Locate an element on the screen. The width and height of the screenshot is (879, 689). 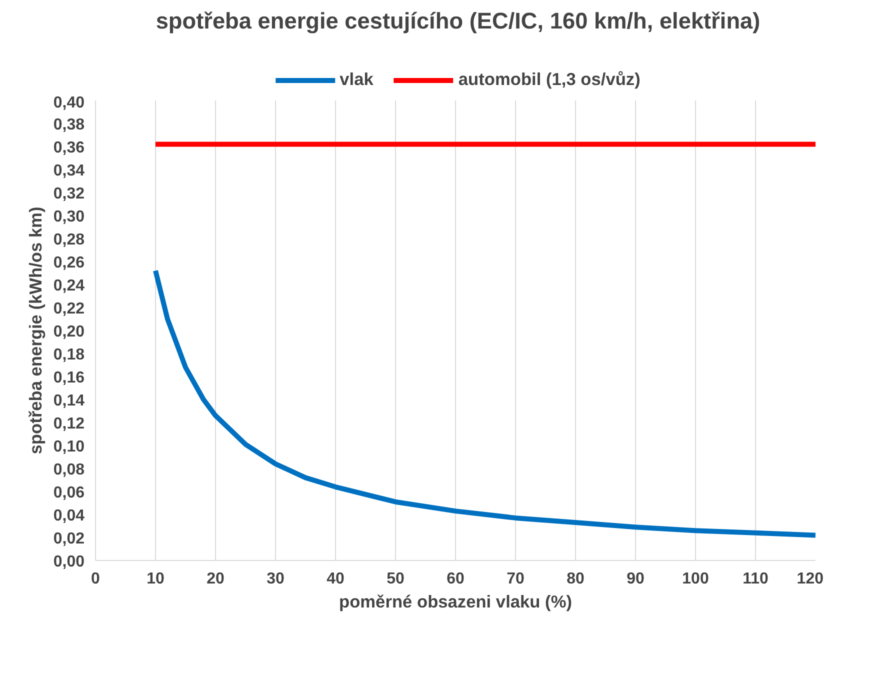
chart-title: spotřeba energie cestujícího (EC/IC, 160 km/h, elektřina) is located at coordinates (458, 21).